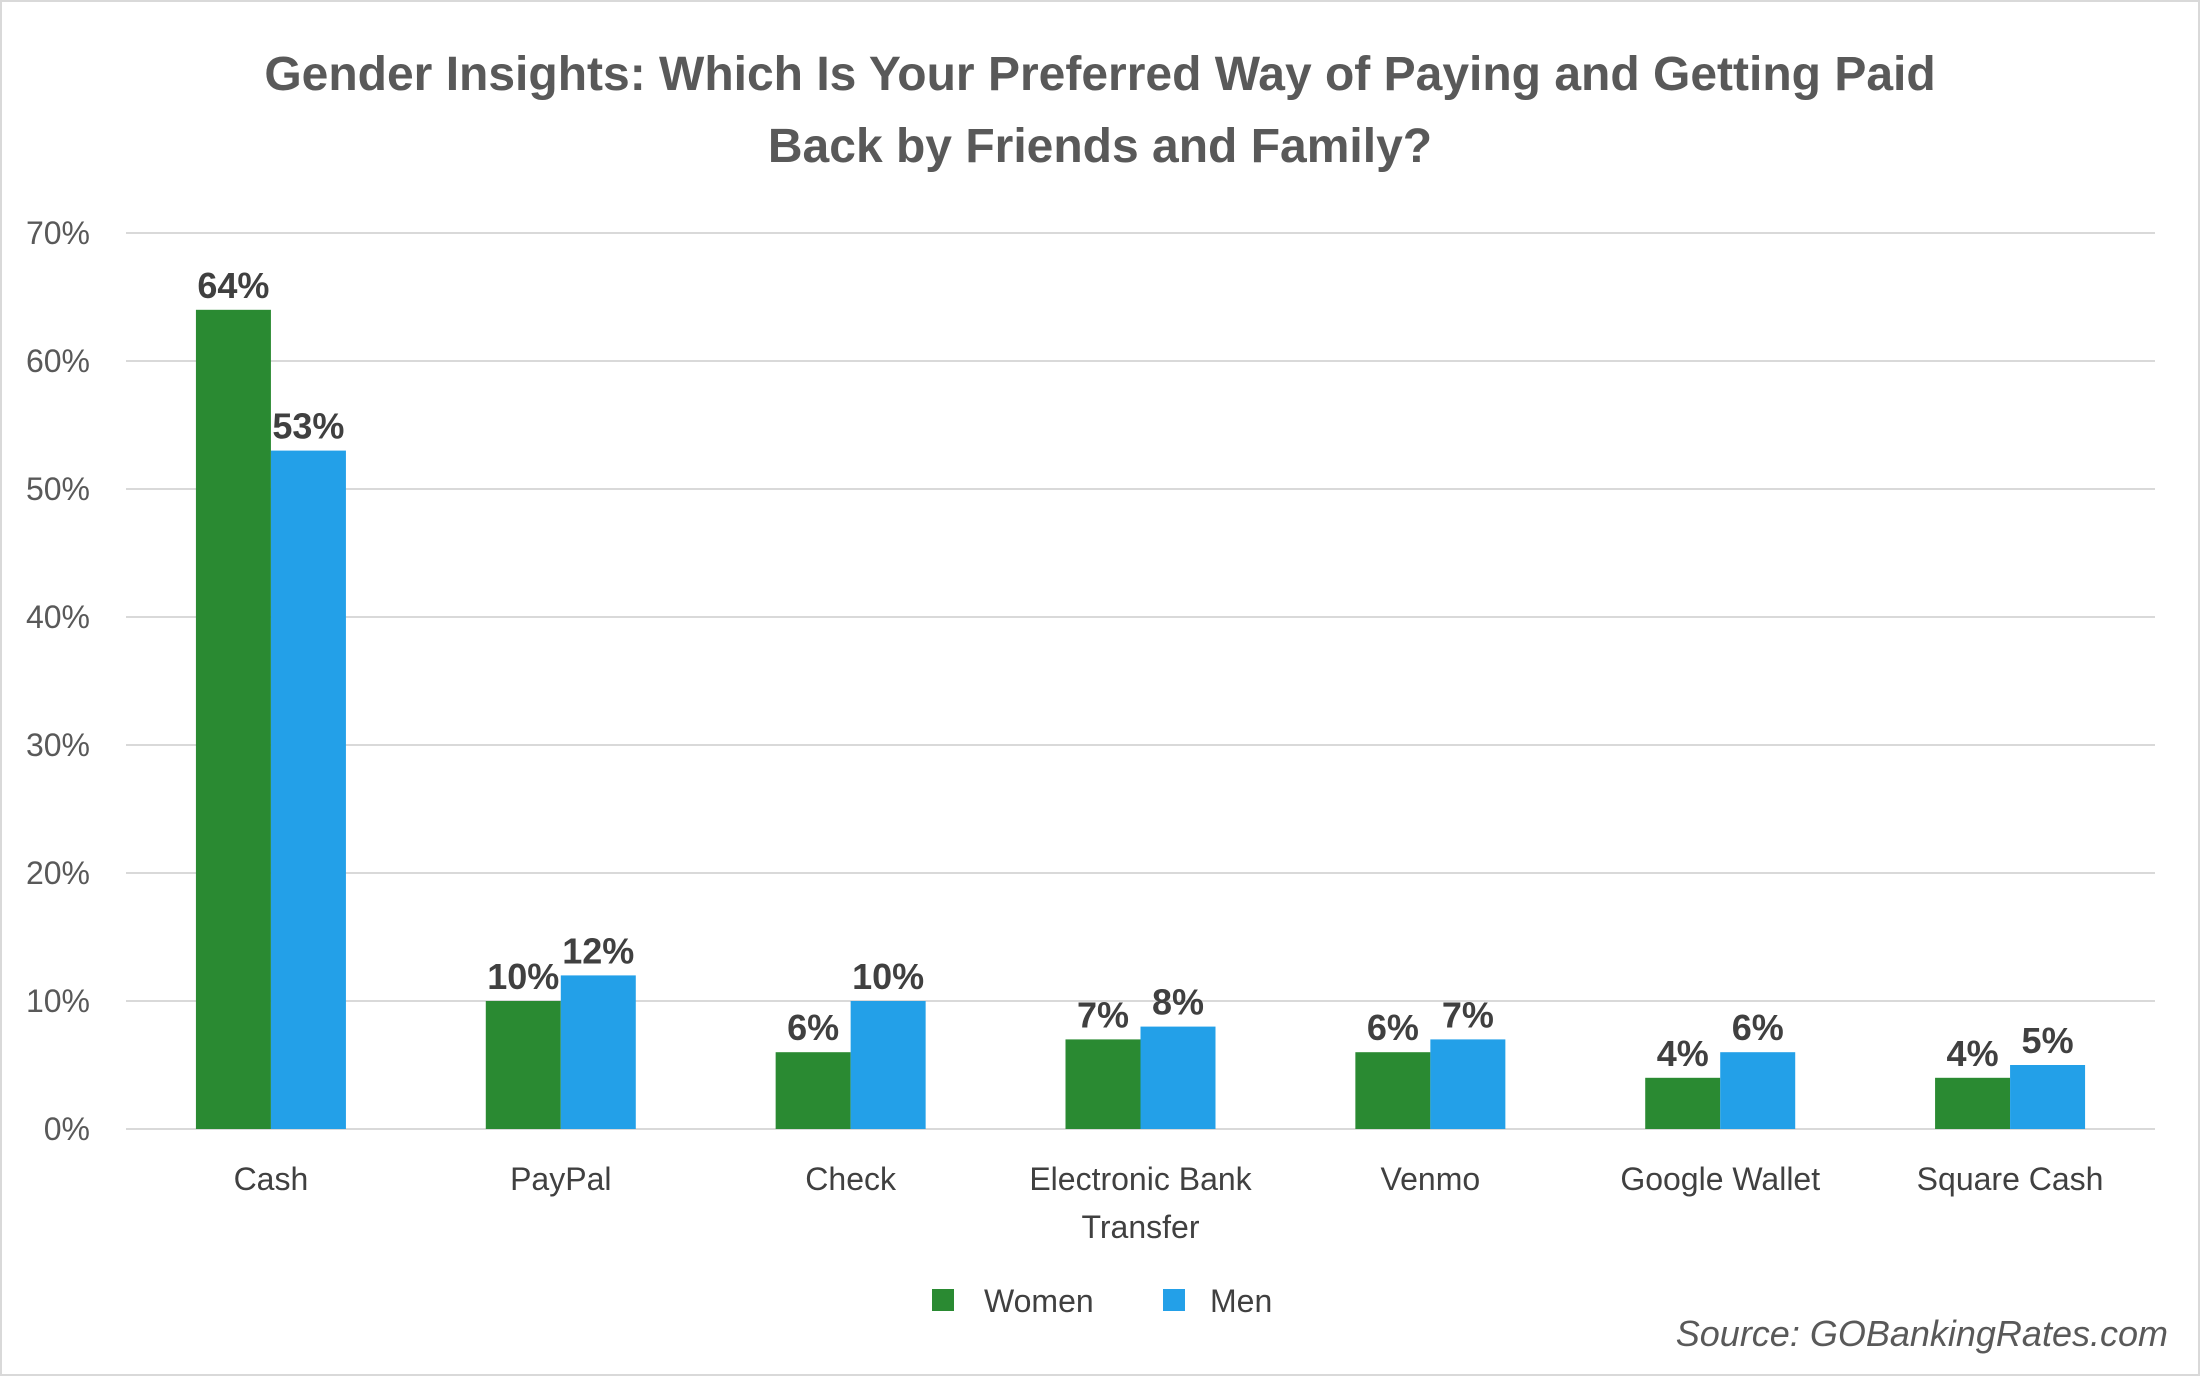 This screenshot has height=1376, width=2200. Describe the element at coordinates (1102, 1301) in the screenshot. I see `legend: Women Men` at that location.